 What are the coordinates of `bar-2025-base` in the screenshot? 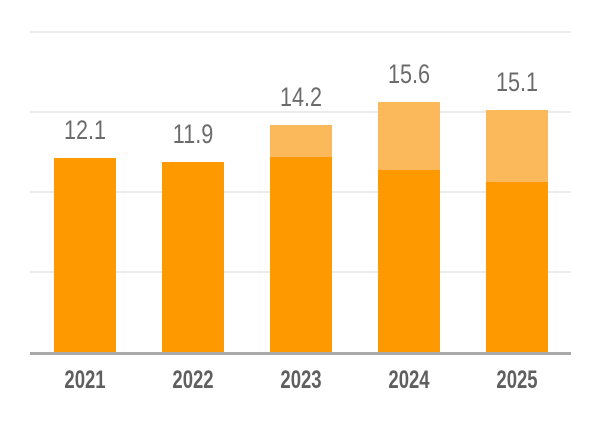 It's located at (517, 267).